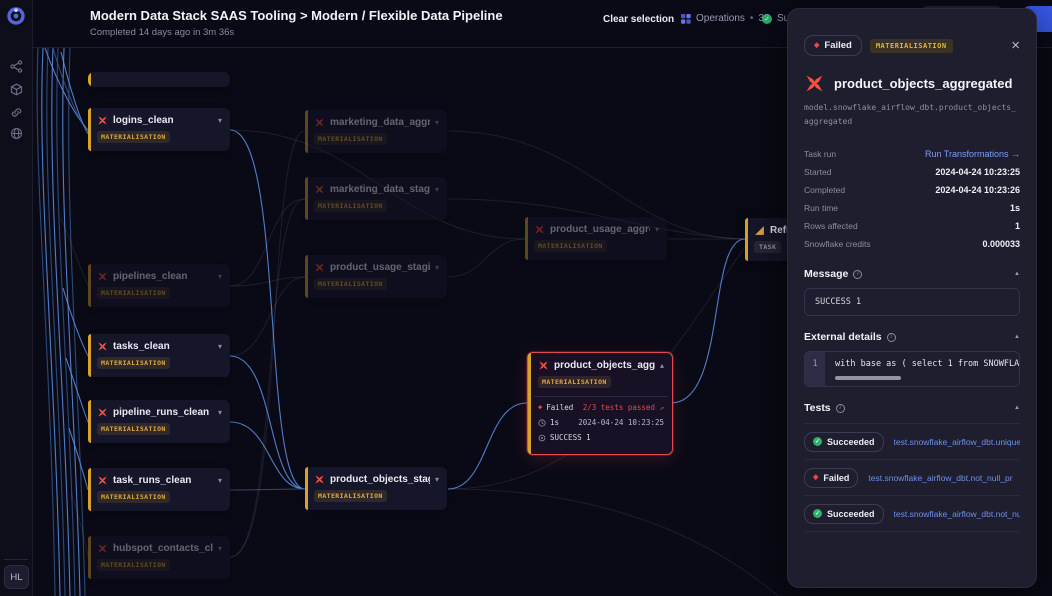  Describe the element at coordinates (159, 557) in the screenshot. I see `node-hubspot-contacts-clean: hubspot_contacts_clean ▾ MATERIALISATION` at that location.